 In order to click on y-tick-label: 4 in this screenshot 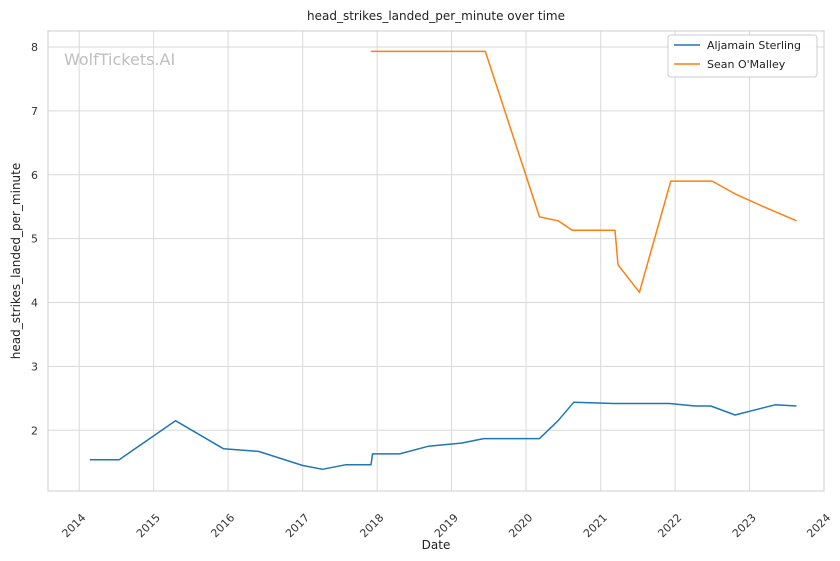, I will do `click(34, 303)`.